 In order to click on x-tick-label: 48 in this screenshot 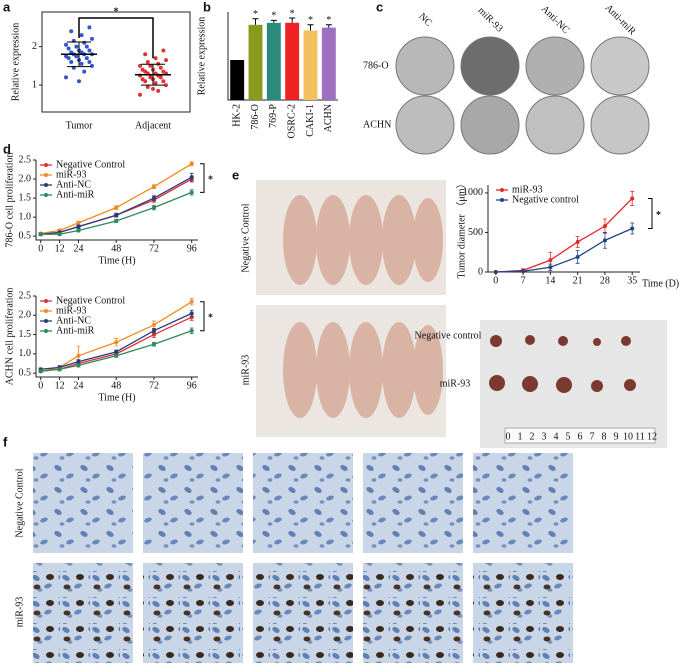, I will do `click(116, 385)`.